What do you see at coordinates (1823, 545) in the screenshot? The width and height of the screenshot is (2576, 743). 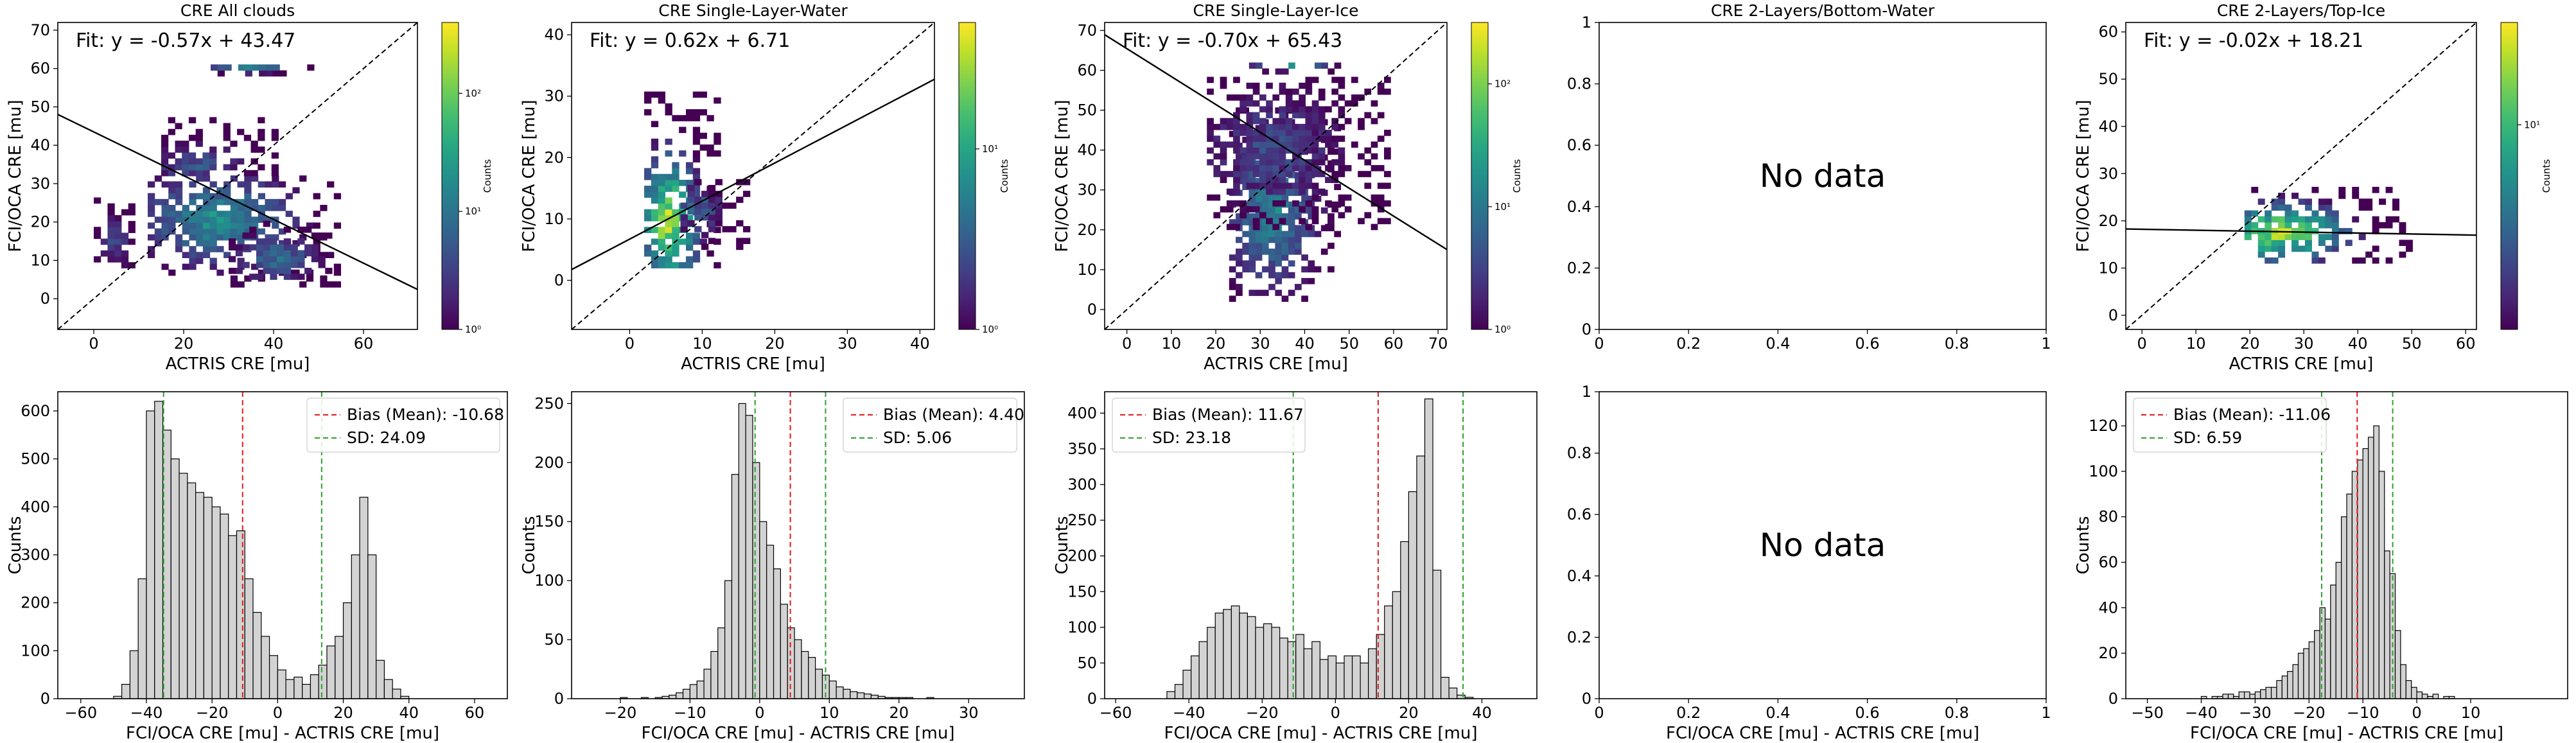 I see `plot-area` at bounding box center [1823, 545].